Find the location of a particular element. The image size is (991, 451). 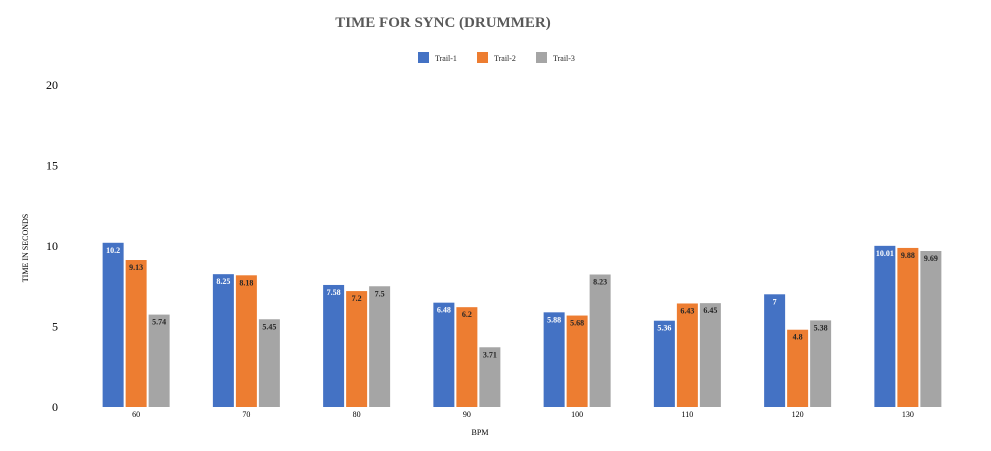

data-label: 9.13 is located at coordinates (136, 267).